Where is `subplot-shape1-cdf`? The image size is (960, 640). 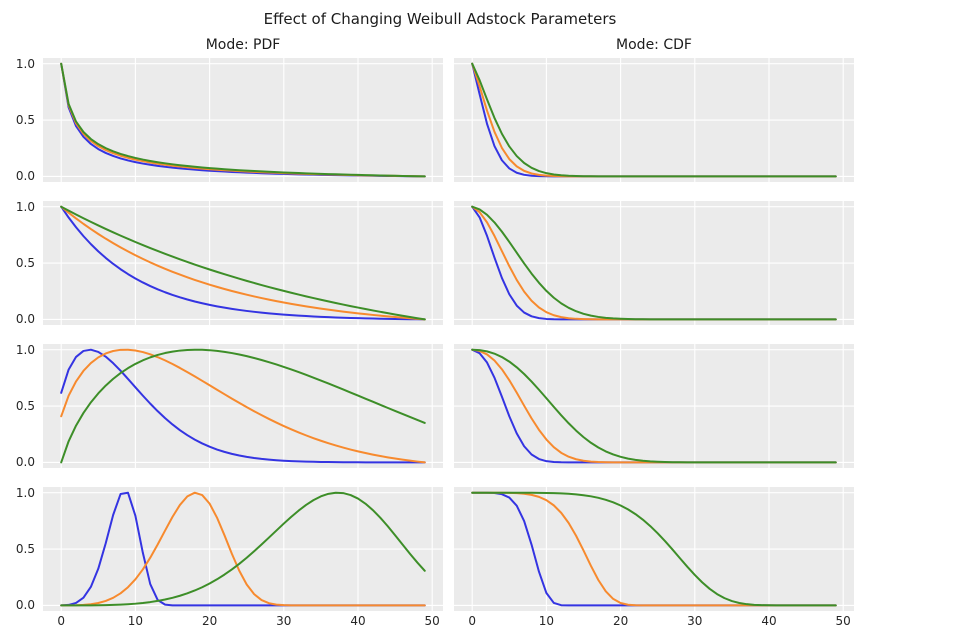 subplot-shape1-cdf is located at coordinates (654, 263).